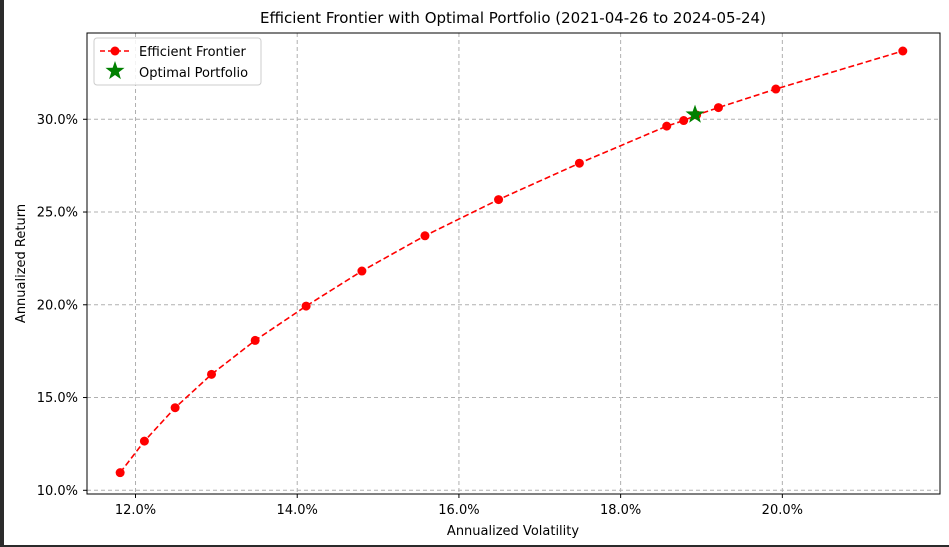  Describe the element at coordinates (57, 120) in the screenshot. I see `y-tick-label: 30.0%` at that location.